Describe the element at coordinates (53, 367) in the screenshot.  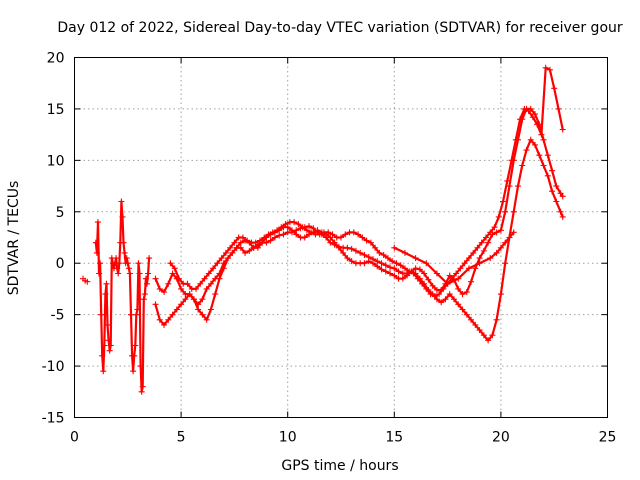
I see `y-tick-label: -10` at that location.